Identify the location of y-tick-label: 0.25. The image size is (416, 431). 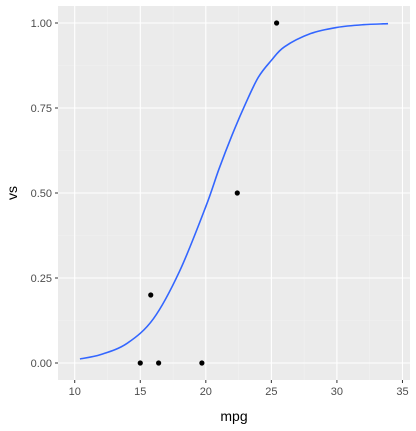
(41, 279).